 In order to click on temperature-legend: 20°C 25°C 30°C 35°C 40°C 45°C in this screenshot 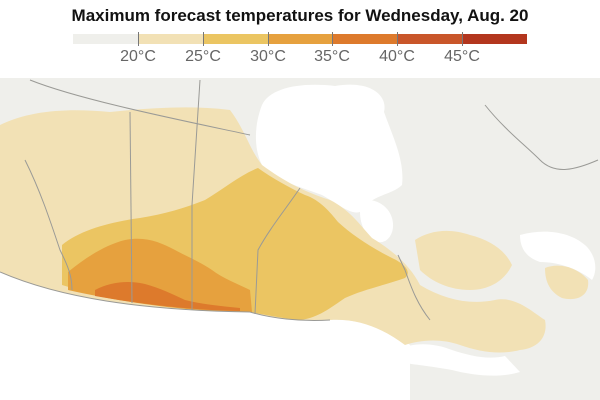, I will do `click(300, 52)`.